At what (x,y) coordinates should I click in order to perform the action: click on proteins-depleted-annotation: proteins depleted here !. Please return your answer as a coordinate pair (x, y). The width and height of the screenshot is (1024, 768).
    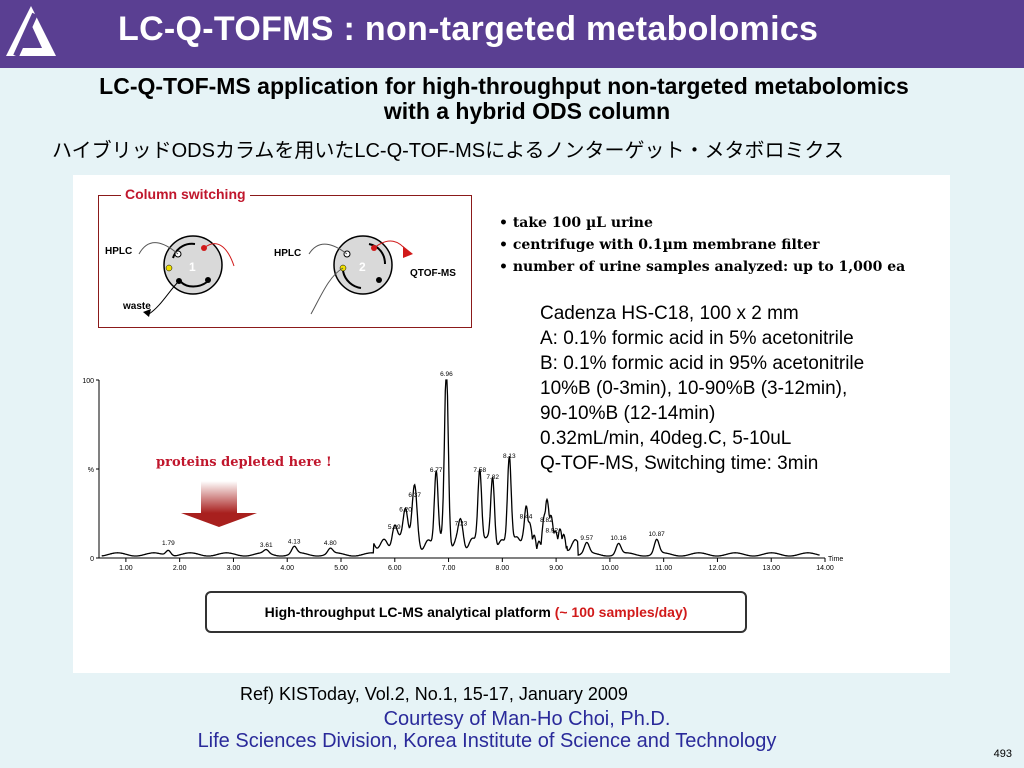
    Looking at the image, I should click on (244, 462).